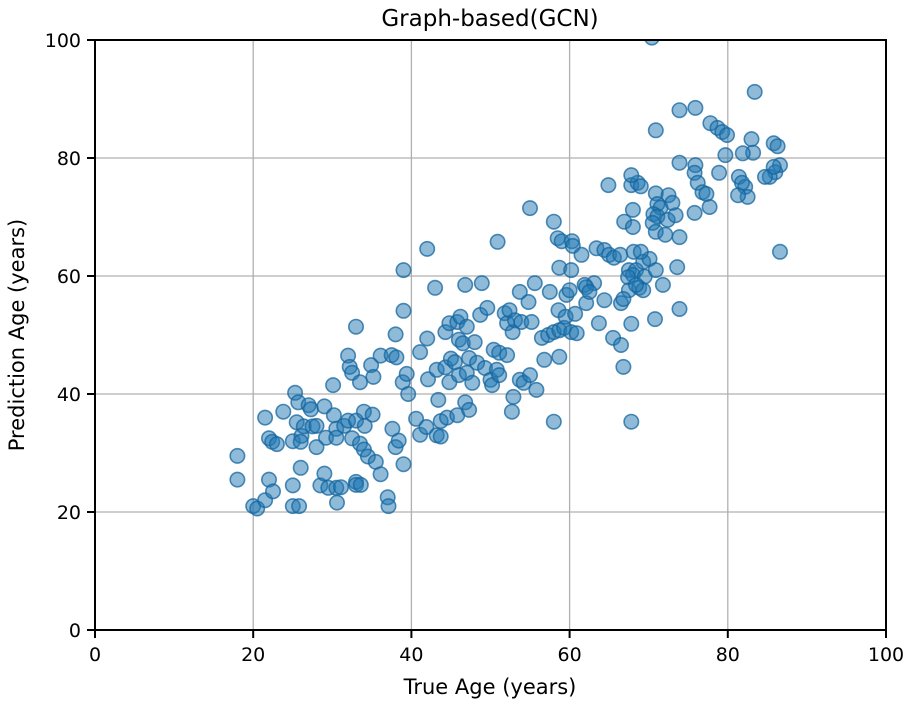  Describe the element at coordinates (69, 277) in the screenshot. I see `y-tick-label: 60` at that location.